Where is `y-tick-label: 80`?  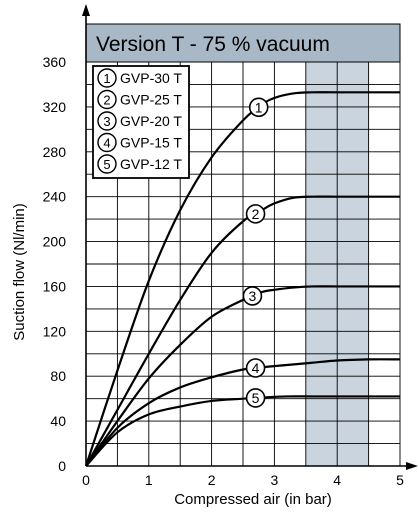
y-tick-label: 80 is located at coordinates (58, 376).